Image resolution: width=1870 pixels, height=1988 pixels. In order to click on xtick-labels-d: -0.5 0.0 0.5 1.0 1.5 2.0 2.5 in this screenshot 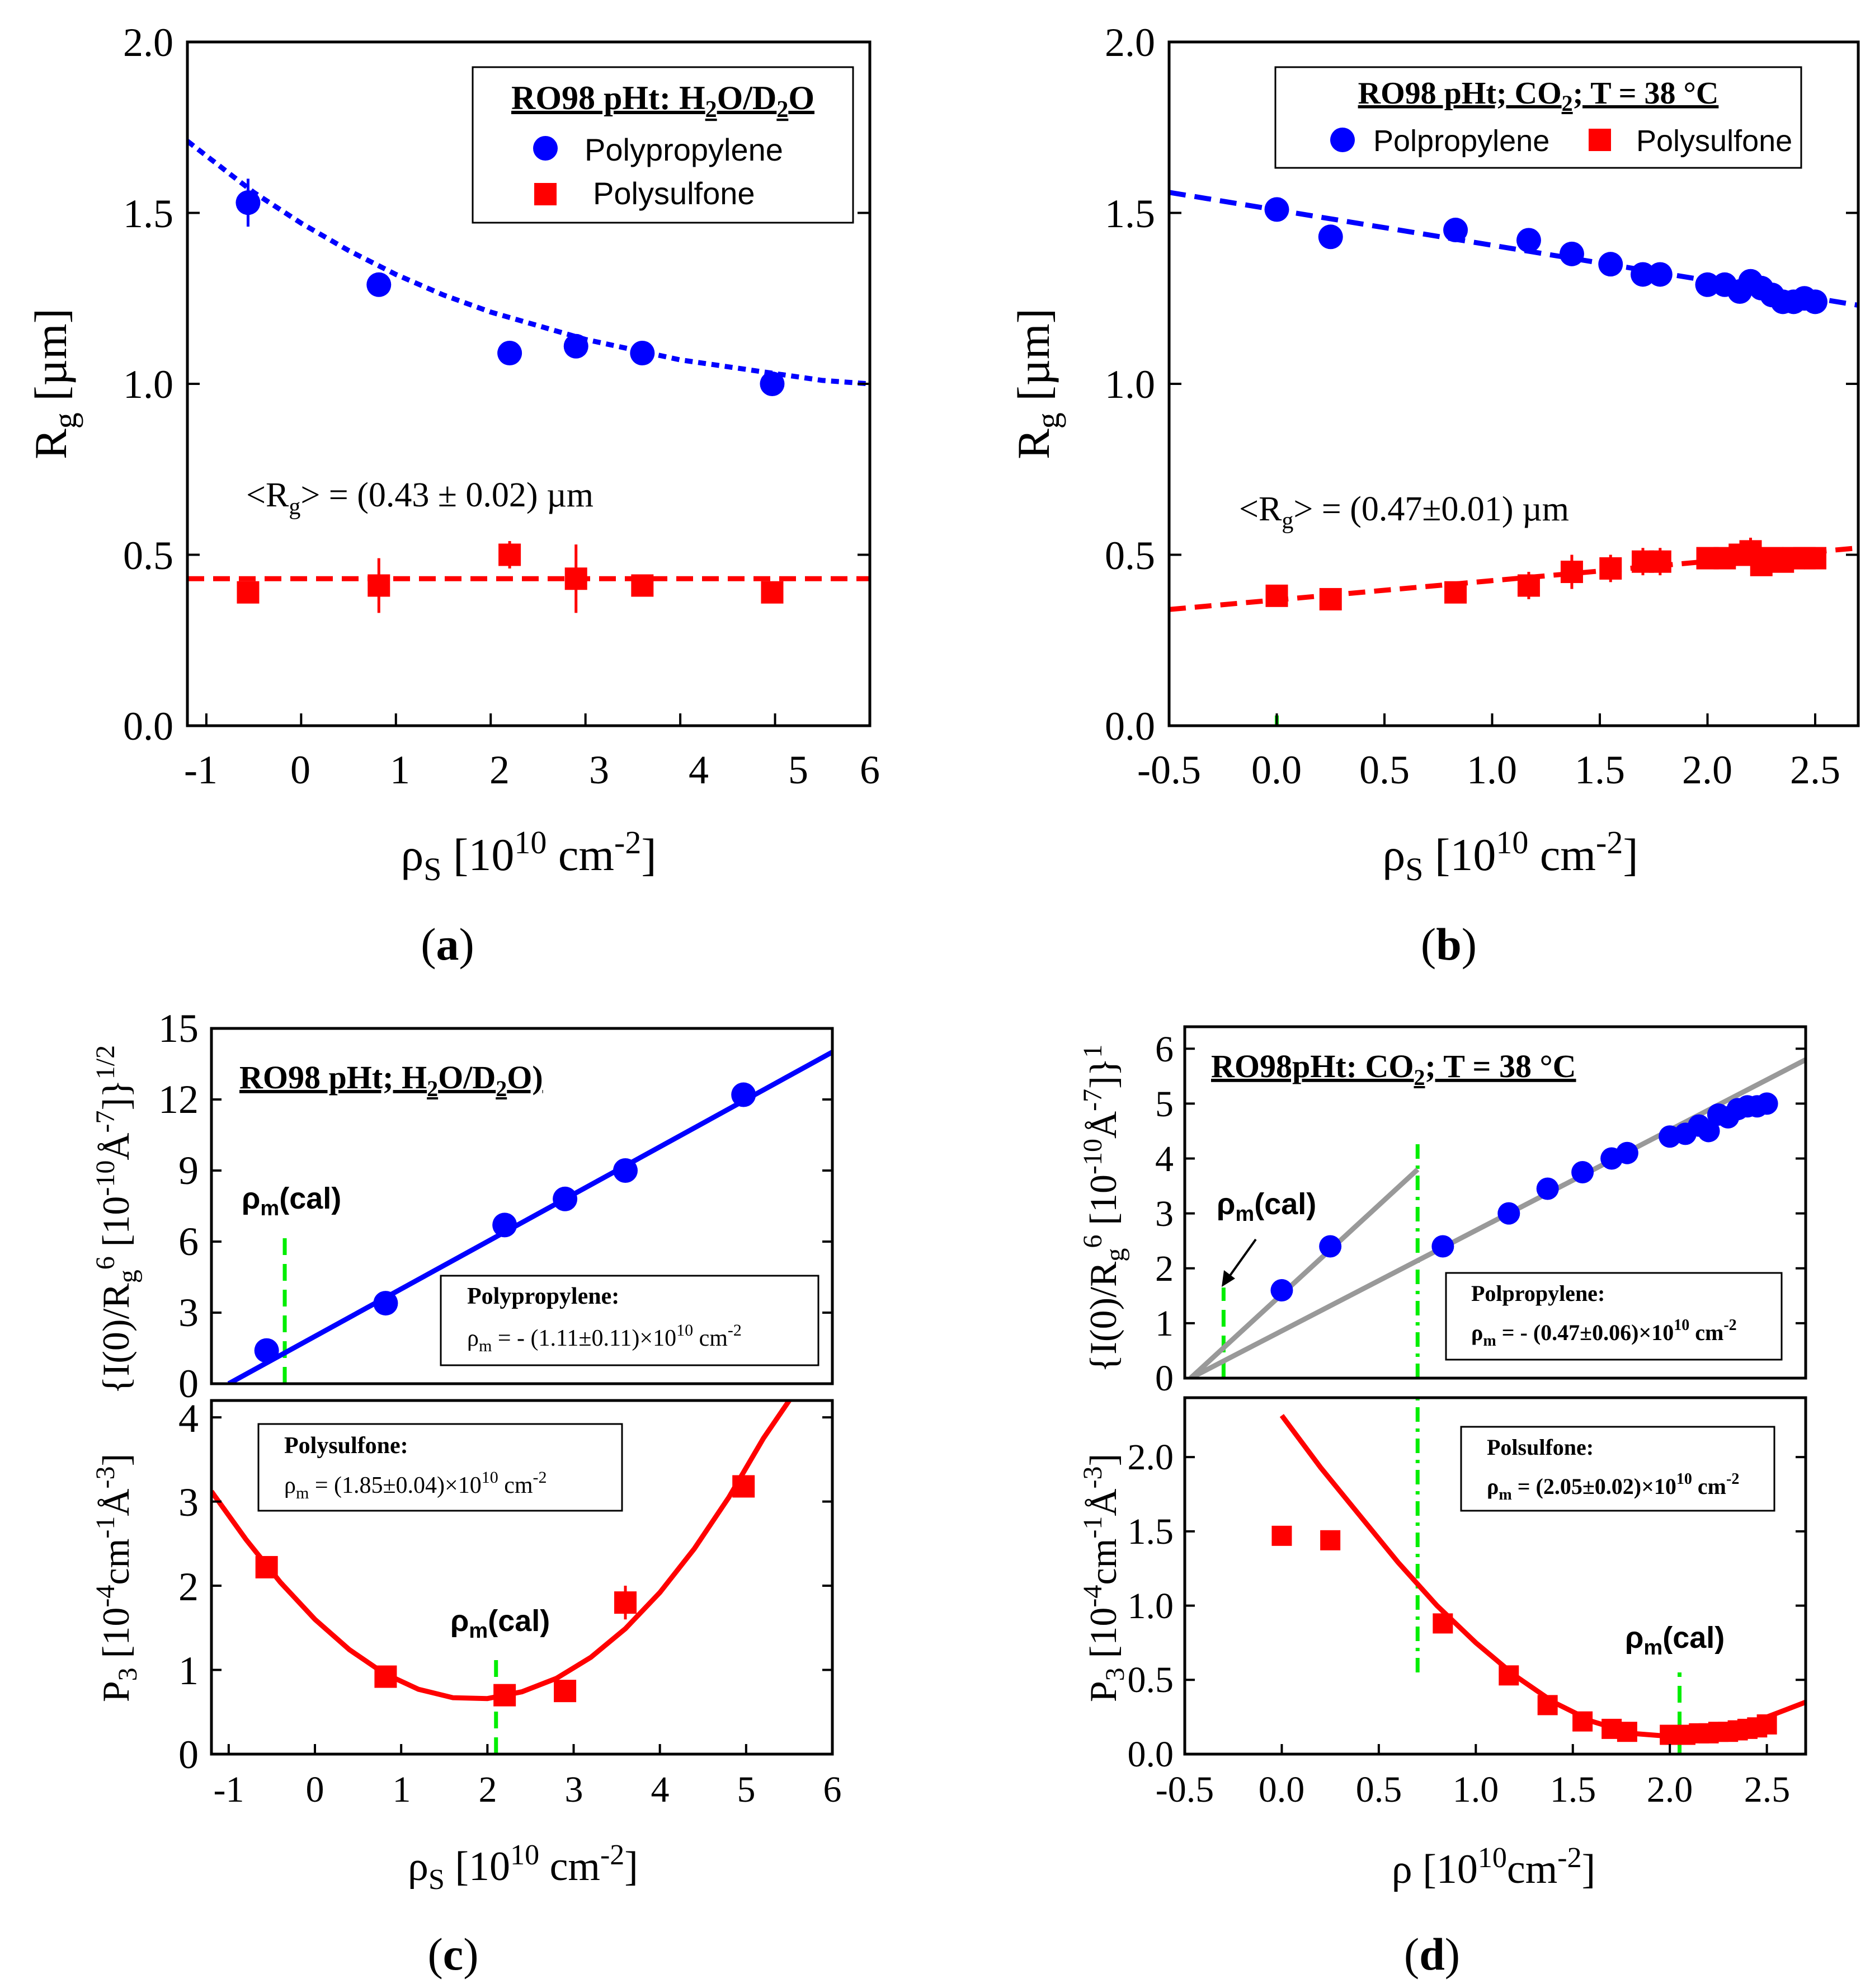, I will do `click(1473, 1789)`.